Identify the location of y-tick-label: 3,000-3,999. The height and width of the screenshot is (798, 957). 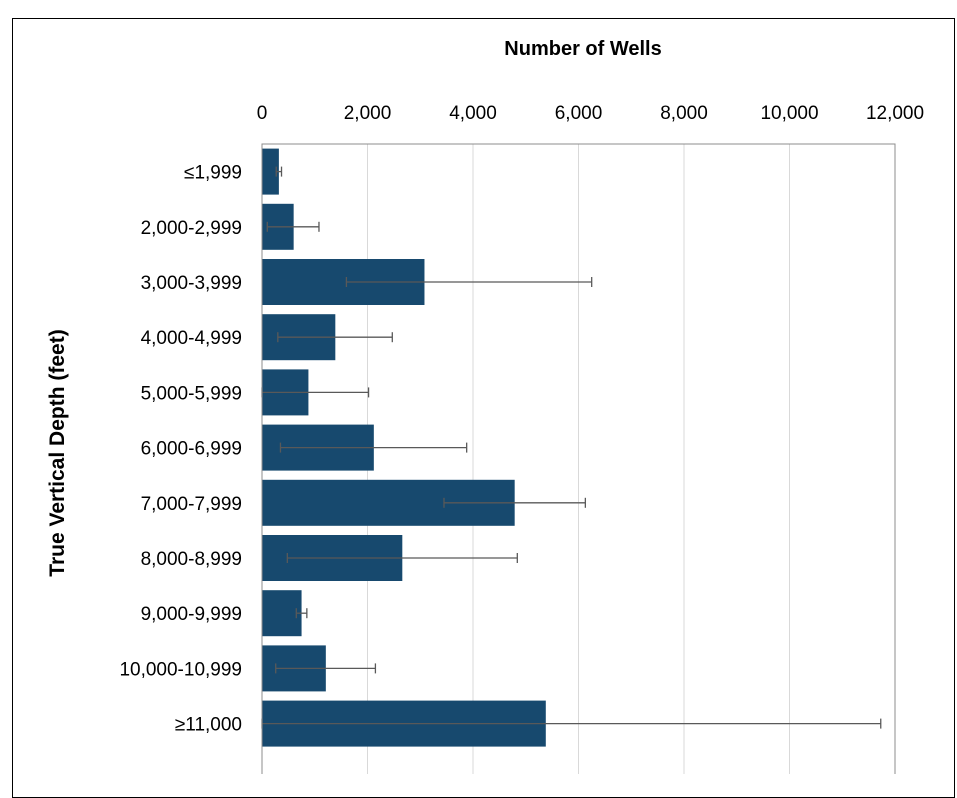
(191, 283).